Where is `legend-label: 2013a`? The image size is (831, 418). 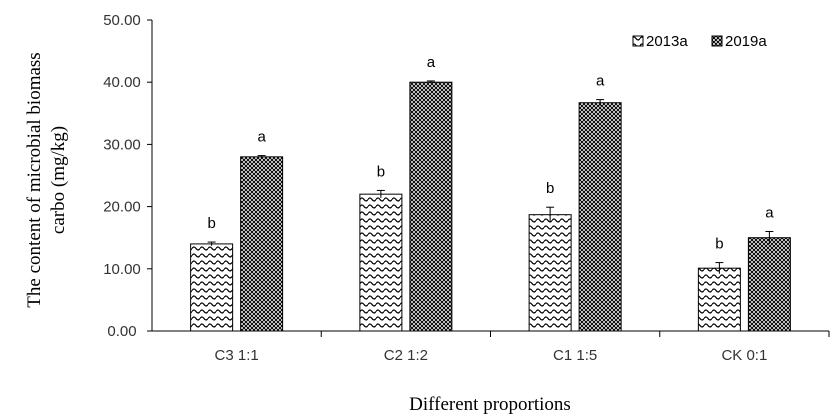 legend-label: 2013a is located at coordinates (667, 41).